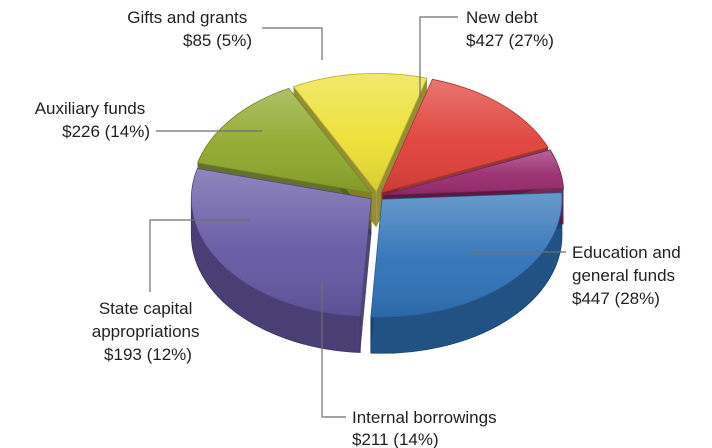  I want to click on pie-slice-gloss-new-debt, so click(466, 255).